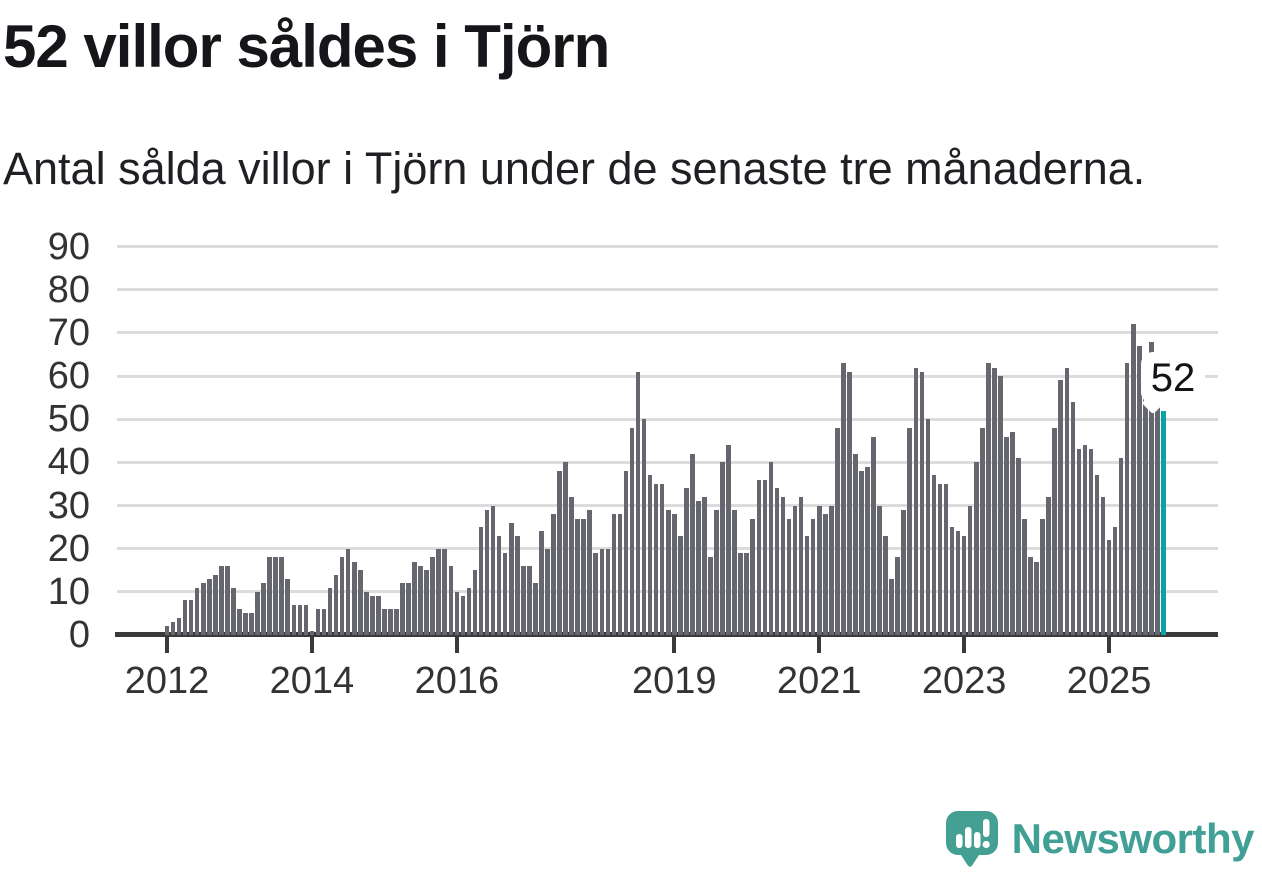 The width and height of the screenshot is (1262, 879). What do you see at coordinates (79, 635) in the screenshot?
I see `y-axis-label-0: 0` at bounding box center [79, 635].